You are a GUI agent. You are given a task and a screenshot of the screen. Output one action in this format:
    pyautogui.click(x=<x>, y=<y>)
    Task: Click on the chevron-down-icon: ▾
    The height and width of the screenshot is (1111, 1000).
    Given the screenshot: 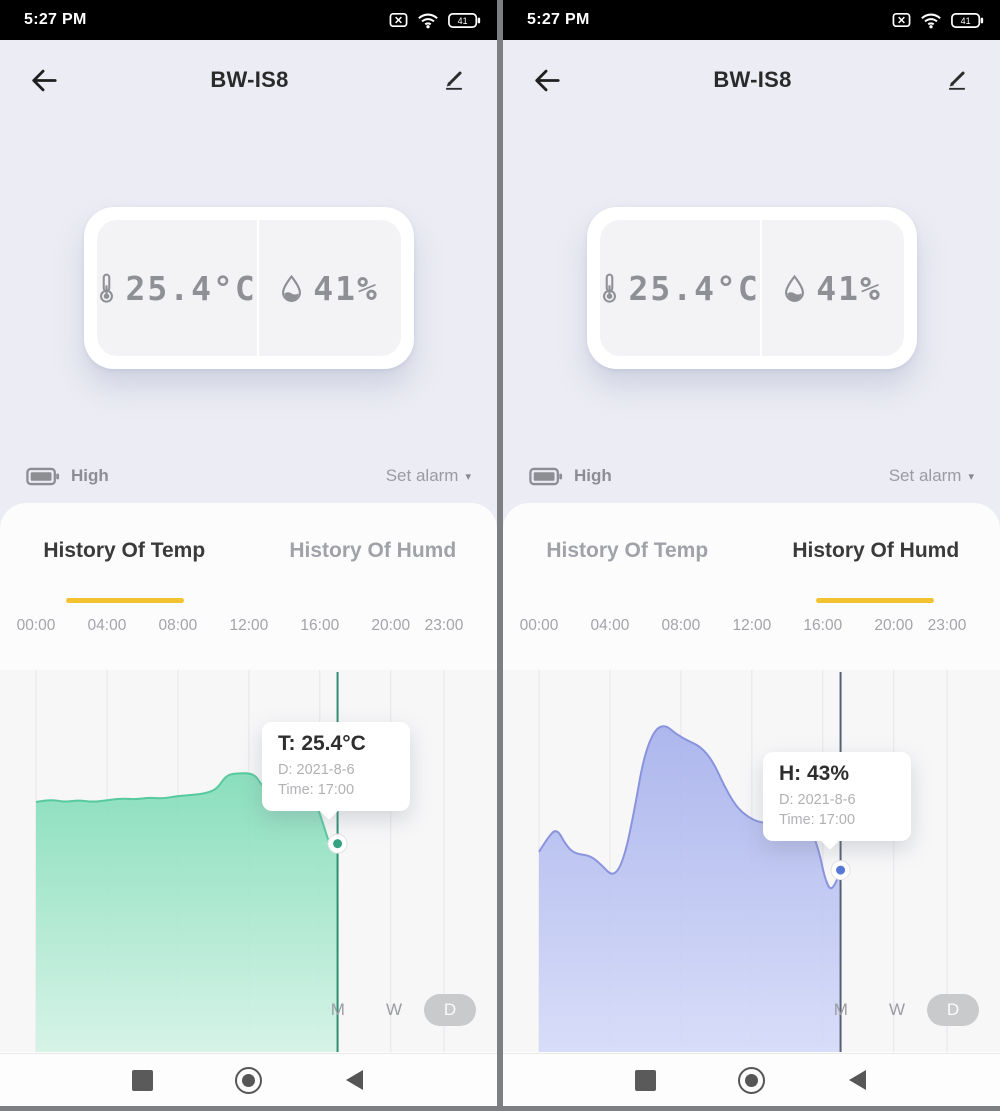 What is the action you would take?
    pyautogui.click(x=971, y=476)
    